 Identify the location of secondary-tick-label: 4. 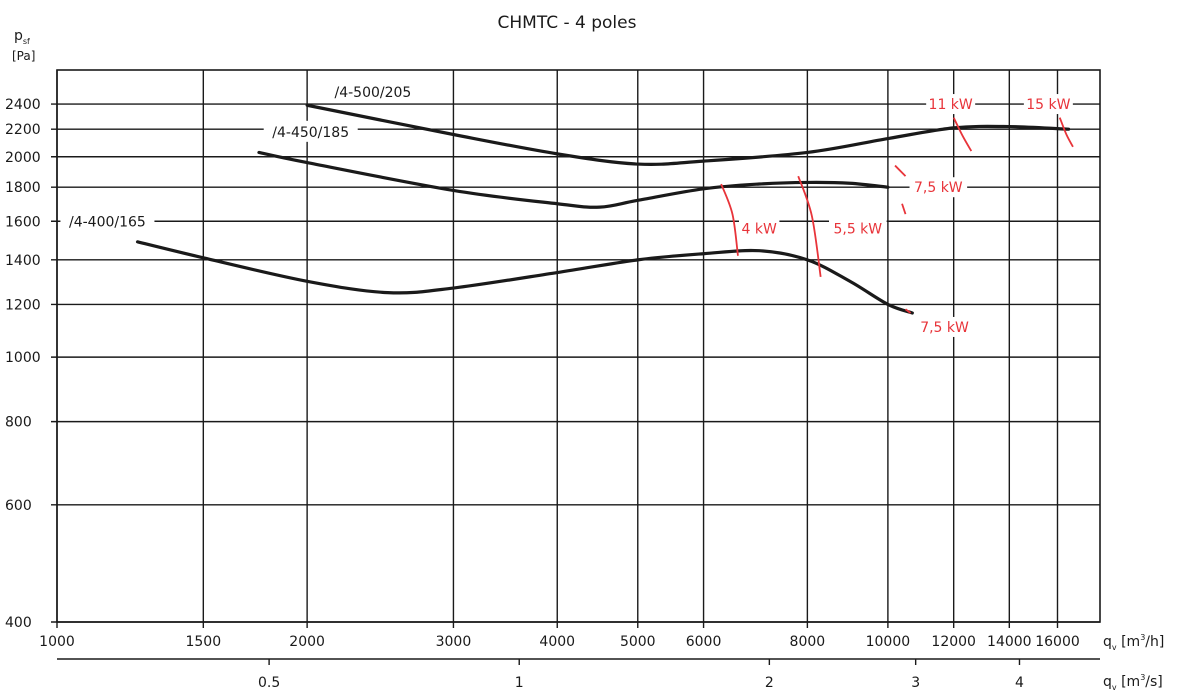
(1019, 683).